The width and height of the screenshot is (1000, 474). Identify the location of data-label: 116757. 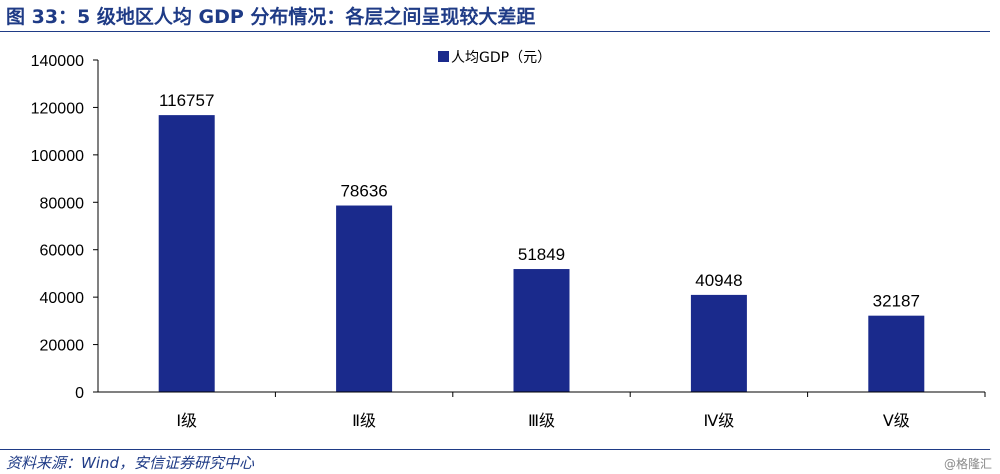
(186, 100).